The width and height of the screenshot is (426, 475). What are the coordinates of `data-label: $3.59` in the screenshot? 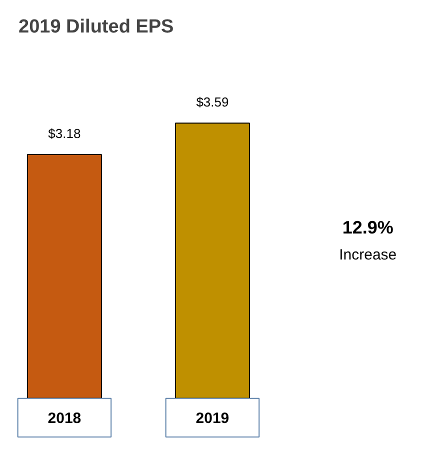 It's located at (212, 102).